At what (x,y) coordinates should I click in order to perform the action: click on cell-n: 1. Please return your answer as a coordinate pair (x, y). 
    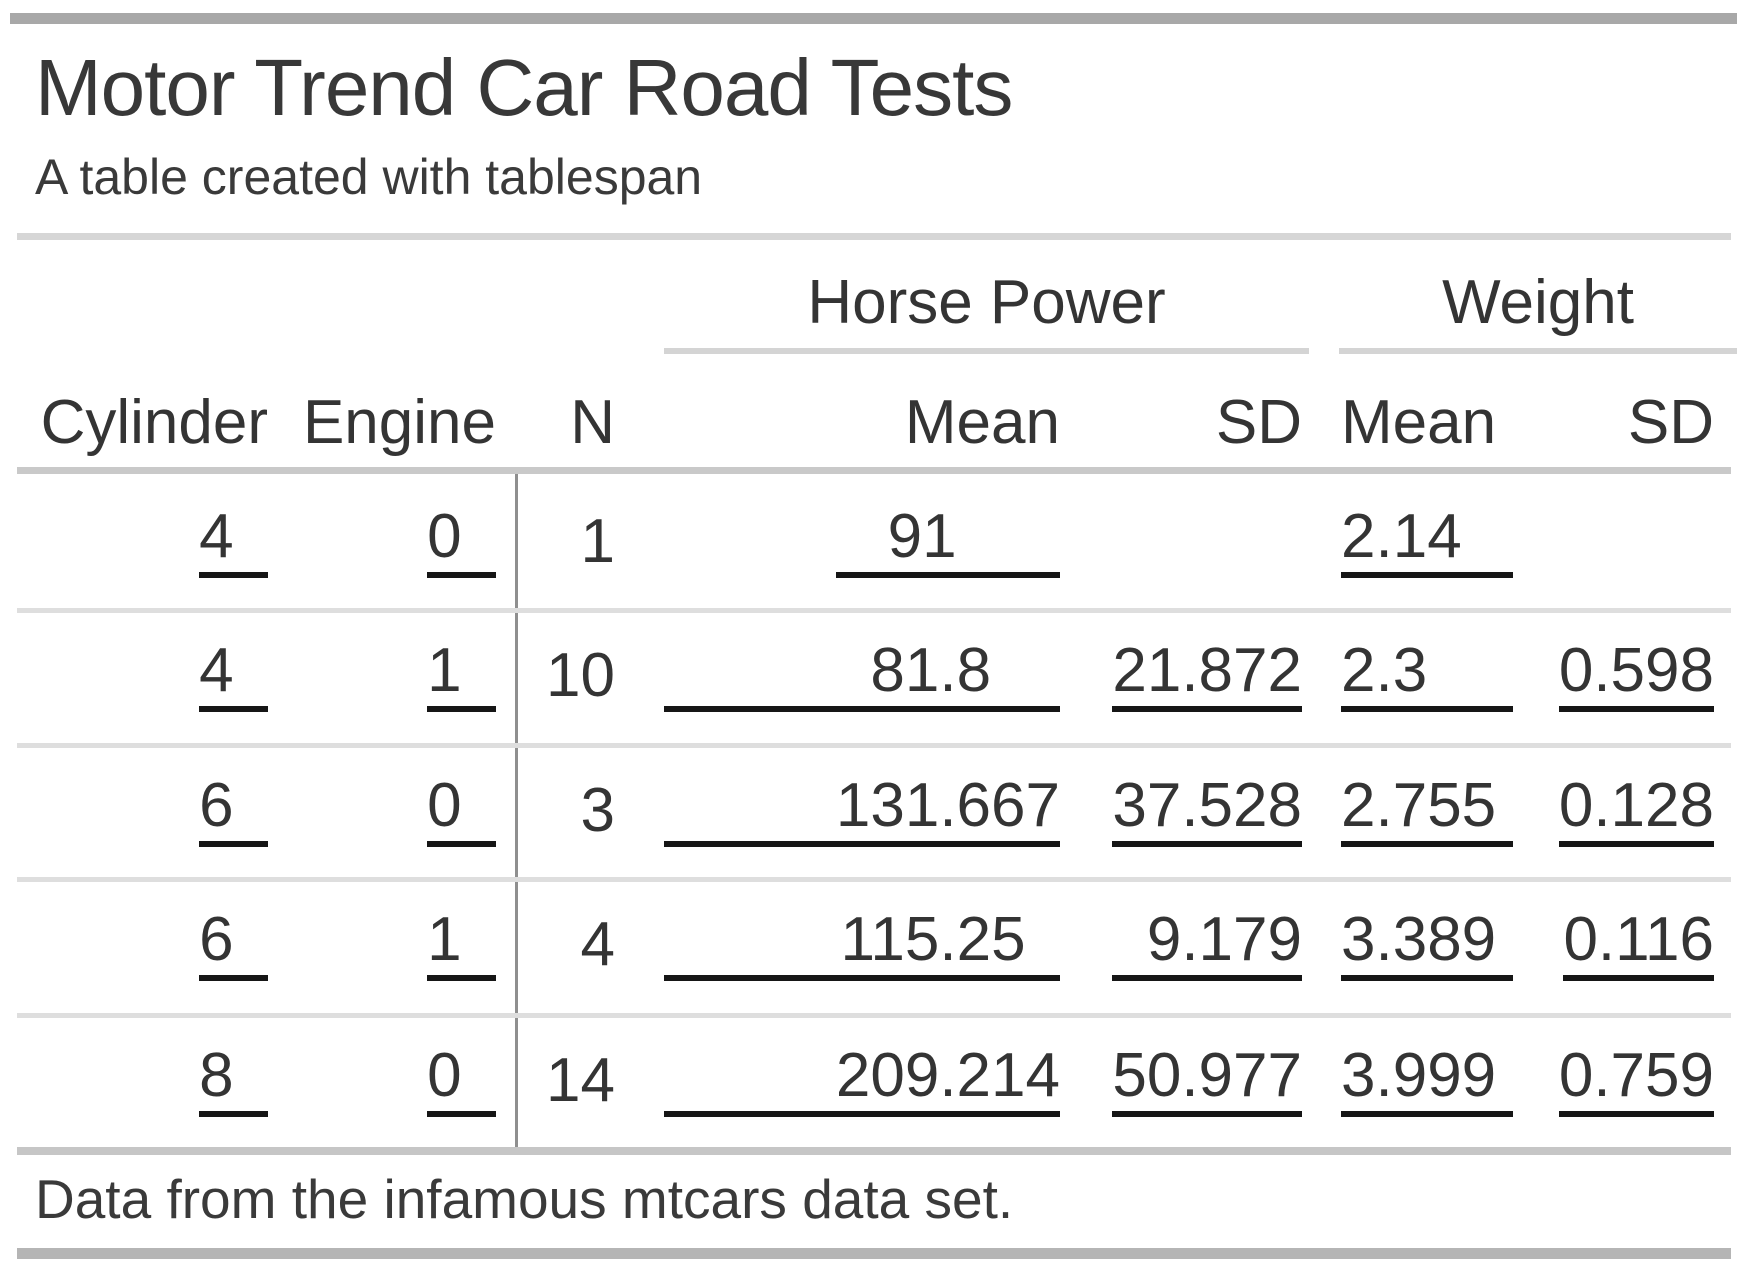
    Looking at the image, I should click on (597, 541).